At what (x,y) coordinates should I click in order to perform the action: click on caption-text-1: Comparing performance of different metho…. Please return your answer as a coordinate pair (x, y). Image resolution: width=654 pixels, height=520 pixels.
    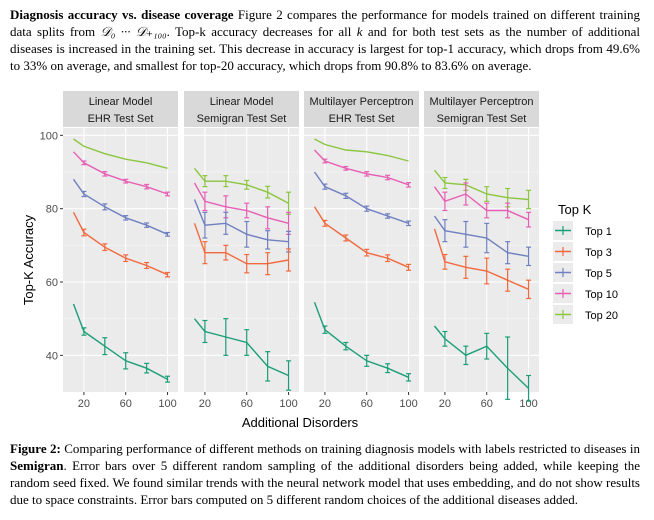
    Looking at the image, I should click on (350, 448).